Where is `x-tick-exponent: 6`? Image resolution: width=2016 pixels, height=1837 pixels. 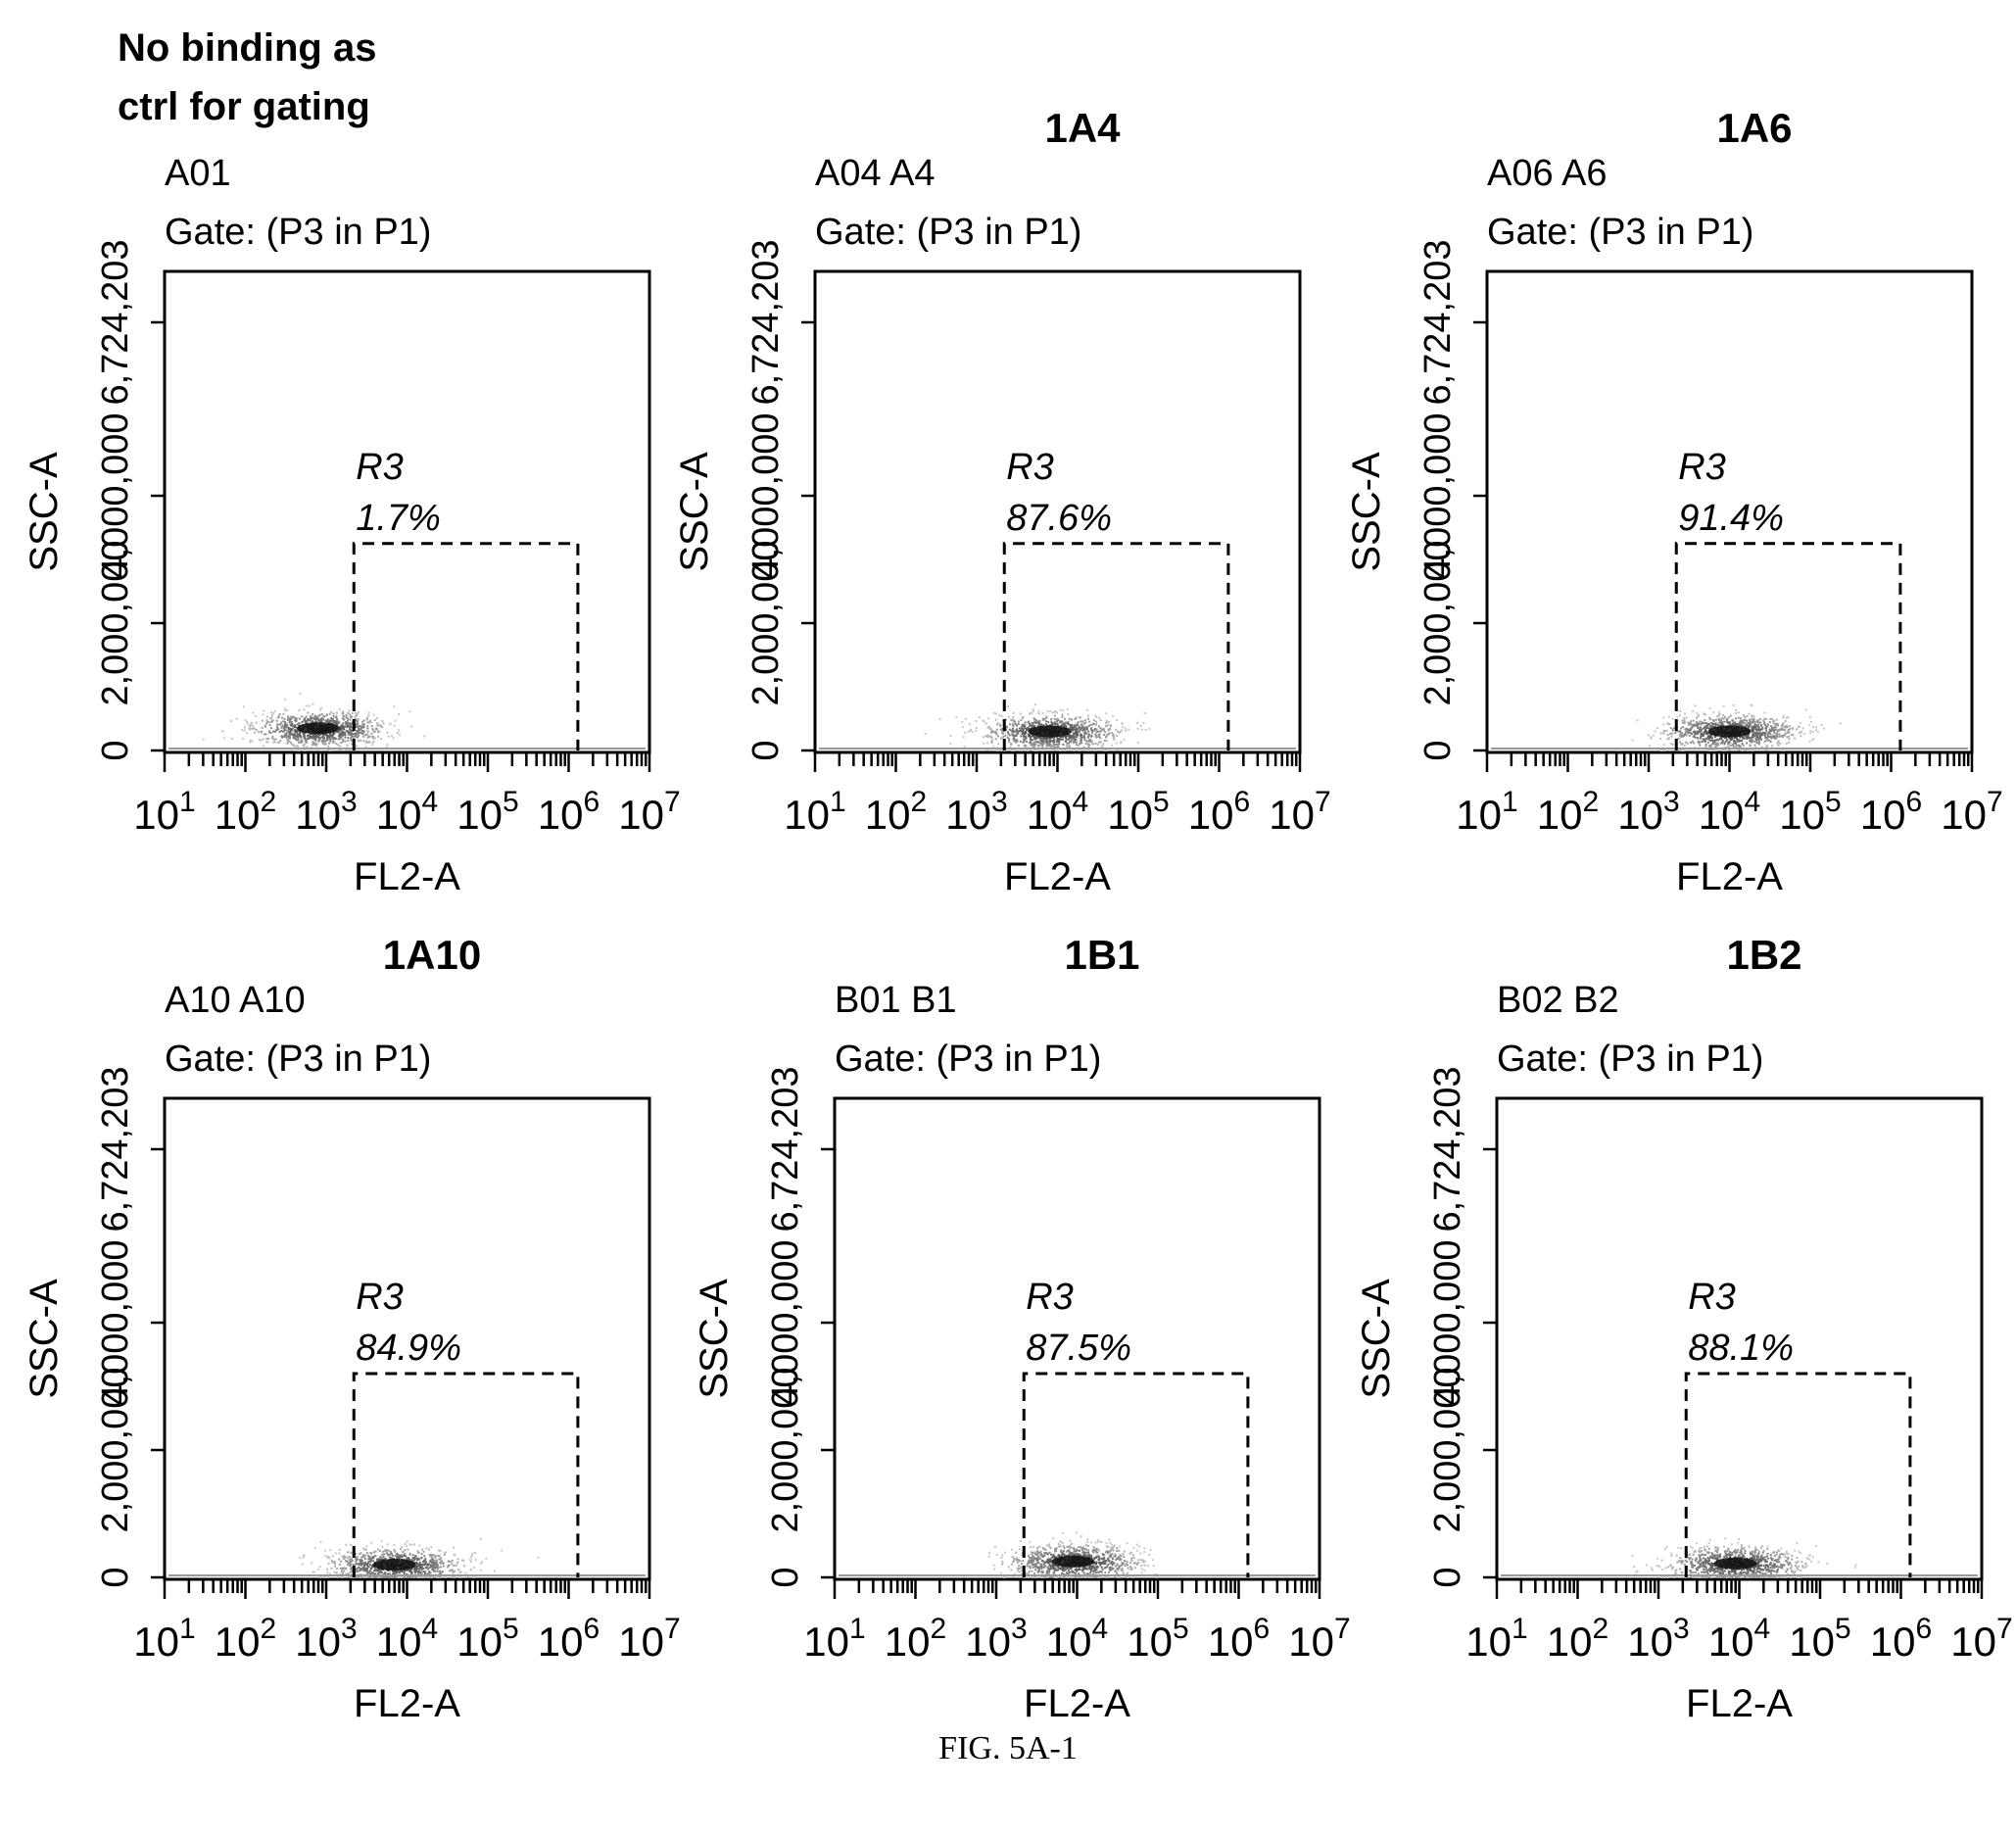
x-tick-exponent: 6 is located at coordinates (1914, 802).